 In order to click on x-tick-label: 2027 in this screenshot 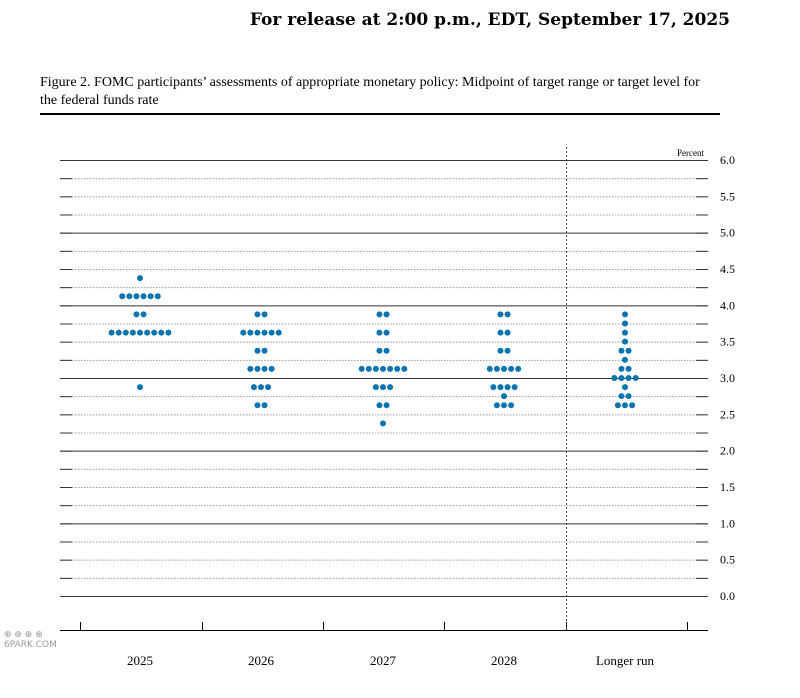, I will do `click(383, 660)`.